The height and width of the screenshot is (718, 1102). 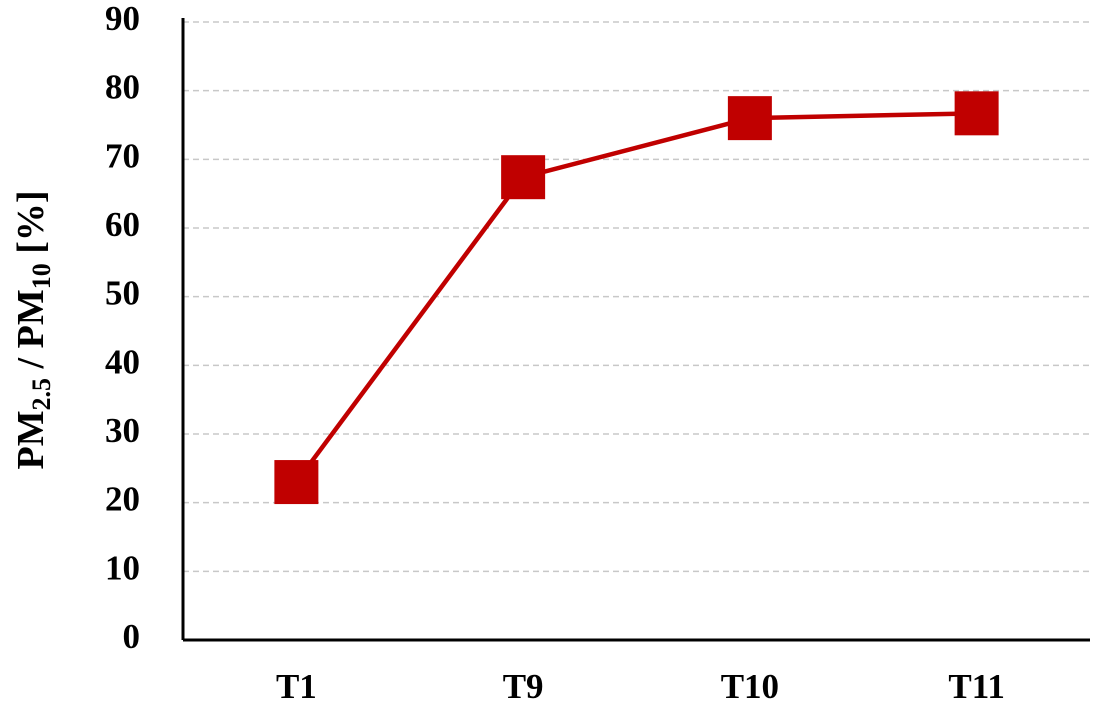 I want to click on y-tick-label: 0, so click(x=132, y=636).